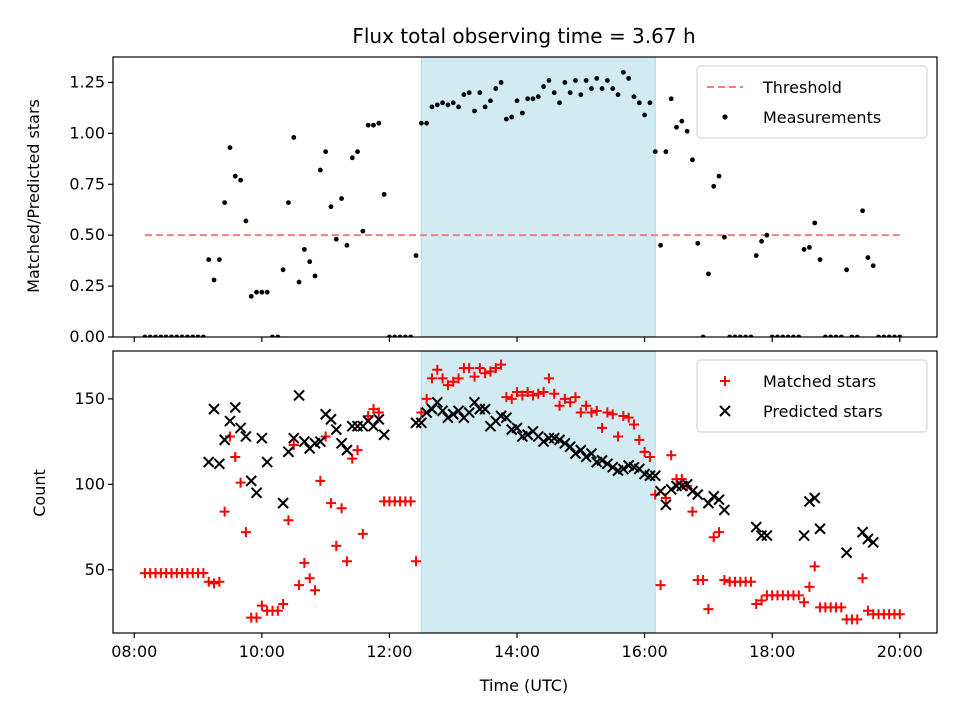  What do you see at coordinates (523, 36) in the screenshot?
I see `chart-title: Flux total observing time = 3.67 h` at bounding box center [523, 36].